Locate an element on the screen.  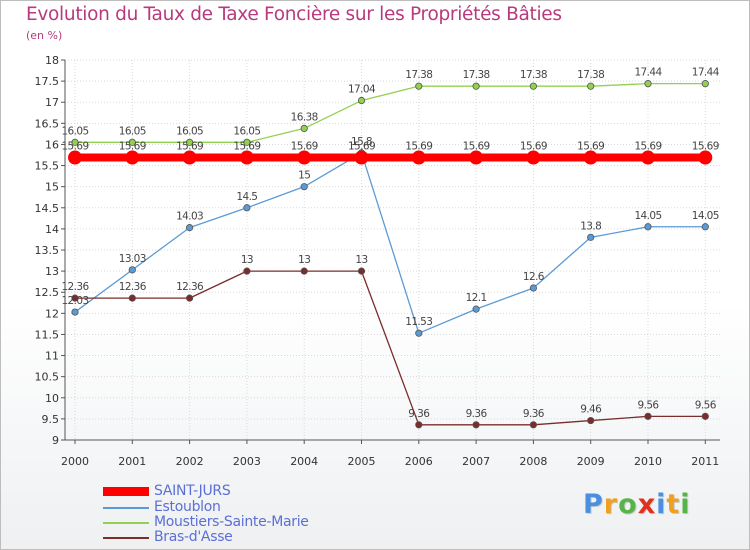
data-label-estoublon: 15 is located at coordinates (304, 176).